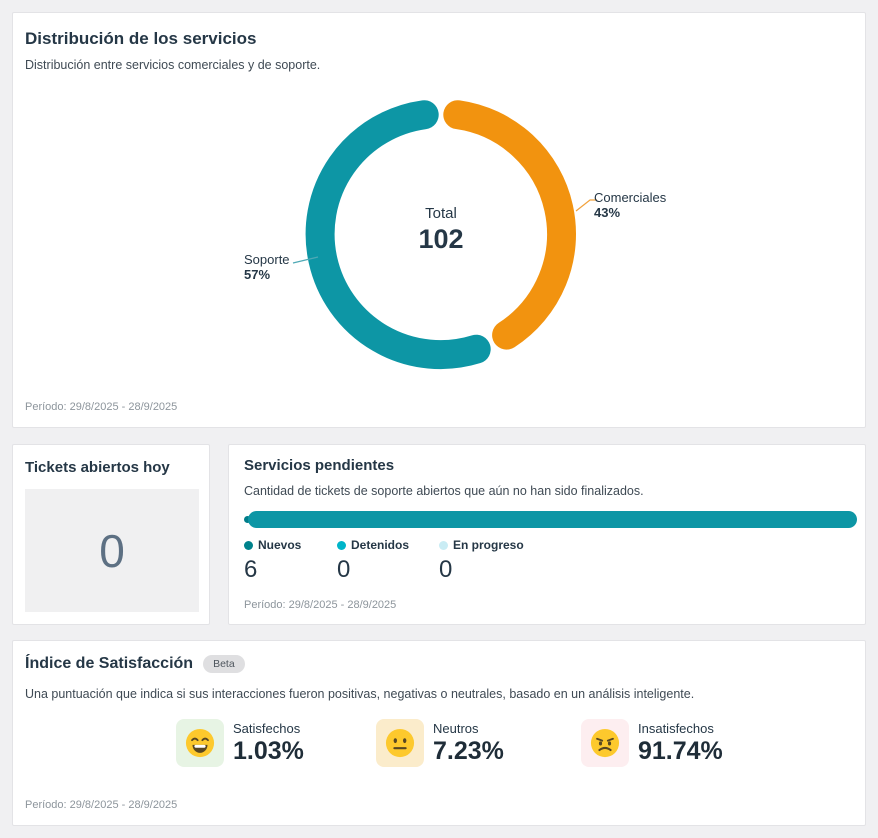 The width and height of the screenshot is (878, 838). I want to click on happy-face-icon, so click(200, 743).